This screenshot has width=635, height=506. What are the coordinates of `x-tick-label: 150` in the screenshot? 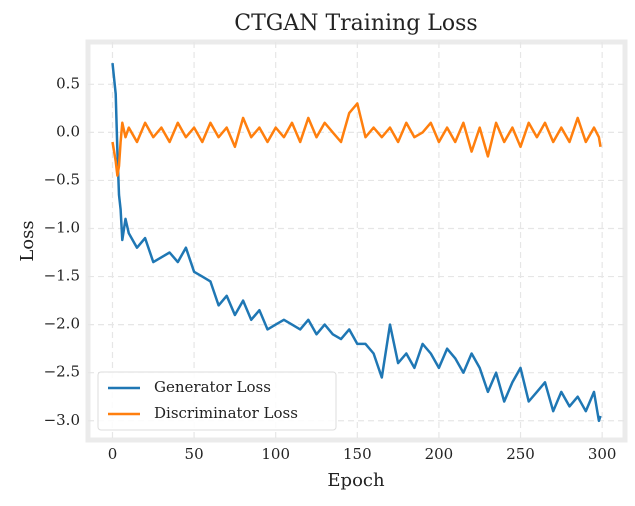 It's located at (357, 454).